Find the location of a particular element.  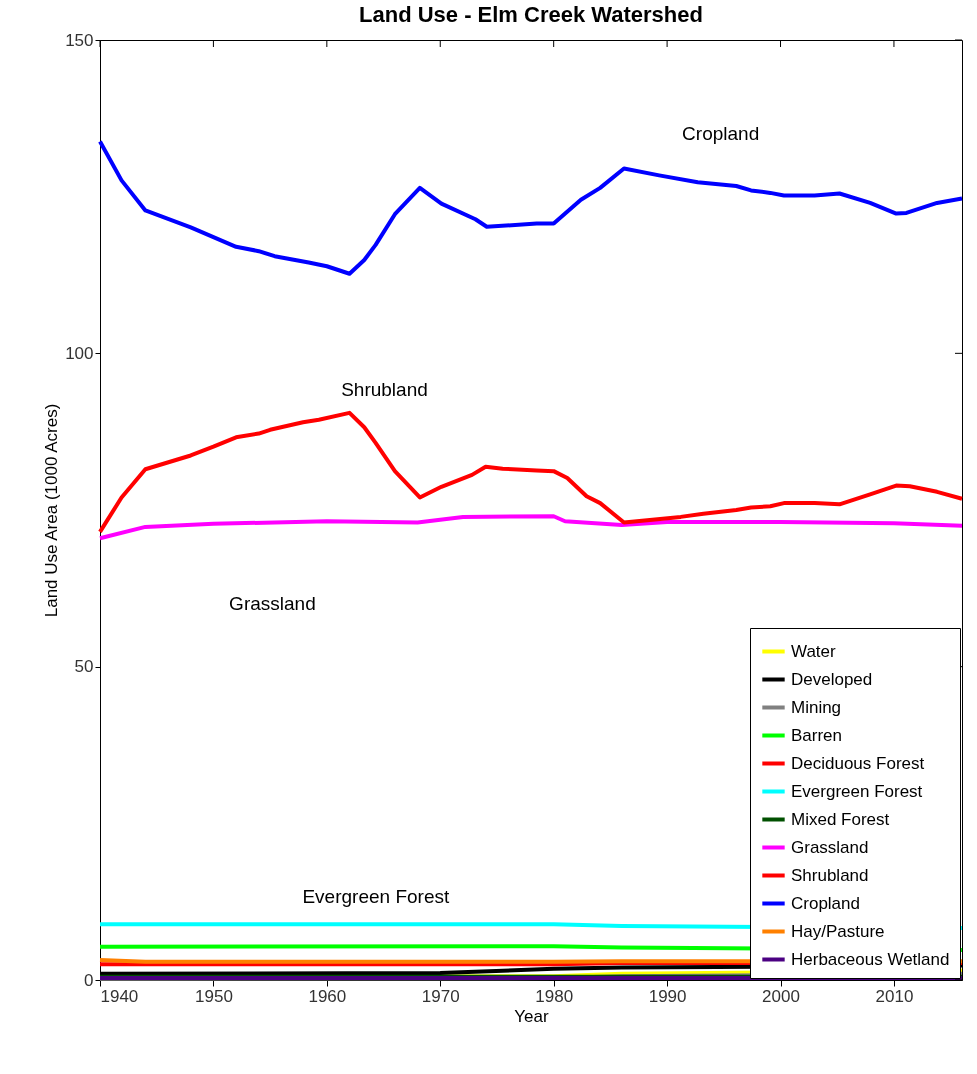

legend-label: Mining is located at coordinates (816, 707).